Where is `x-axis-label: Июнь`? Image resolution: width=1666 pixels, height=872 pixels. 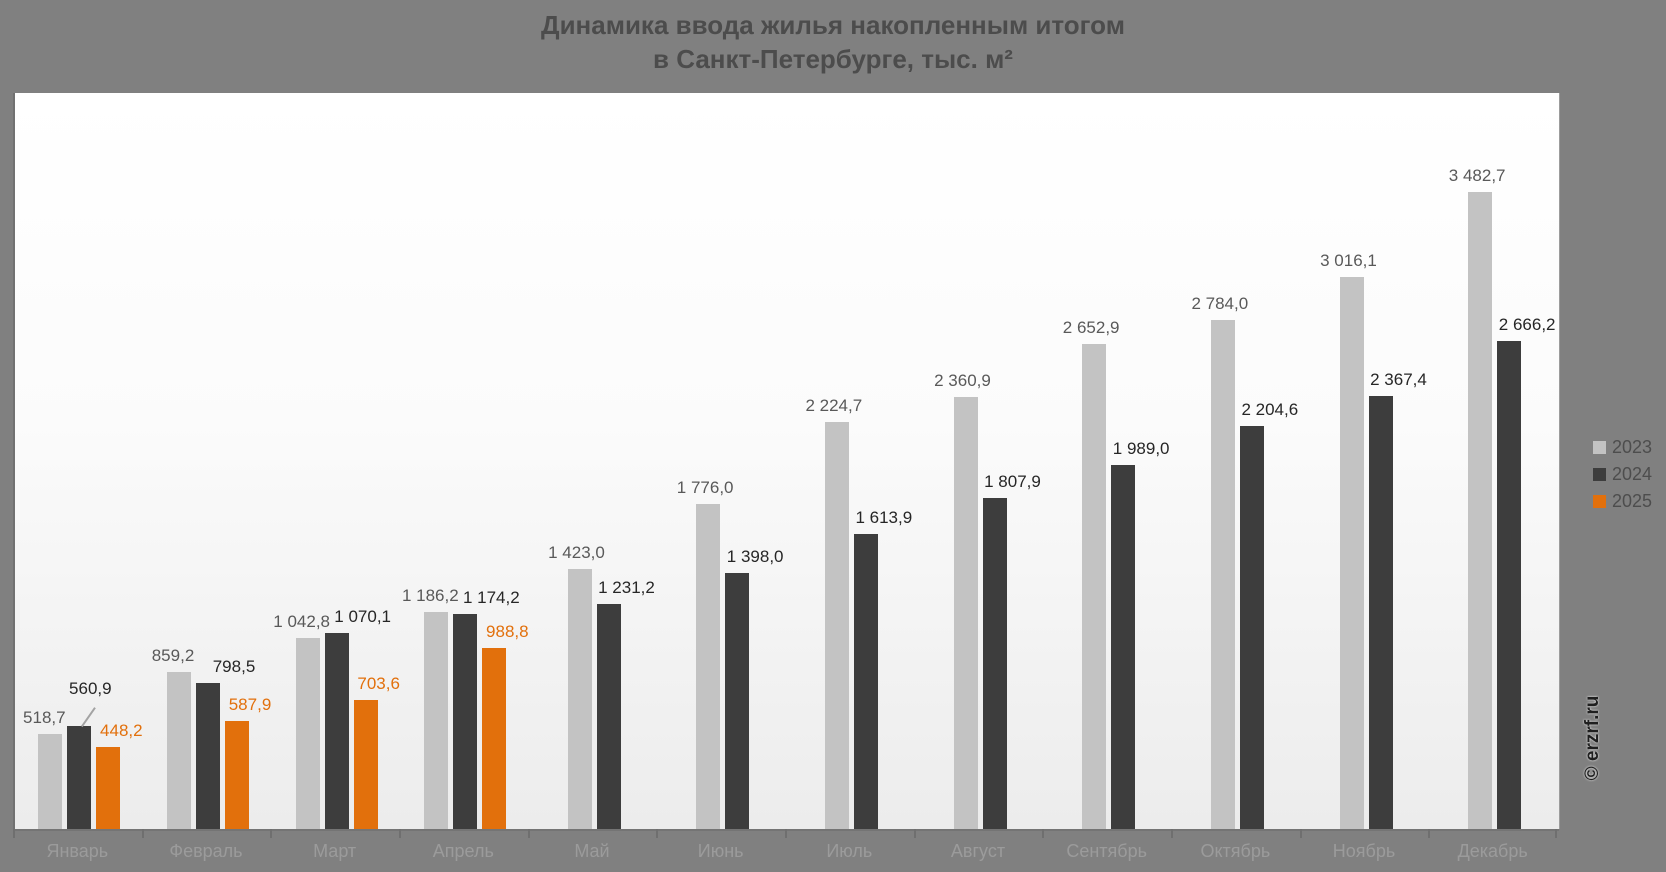
x-axis-label: Июнь is located at coordinates (720, 851).